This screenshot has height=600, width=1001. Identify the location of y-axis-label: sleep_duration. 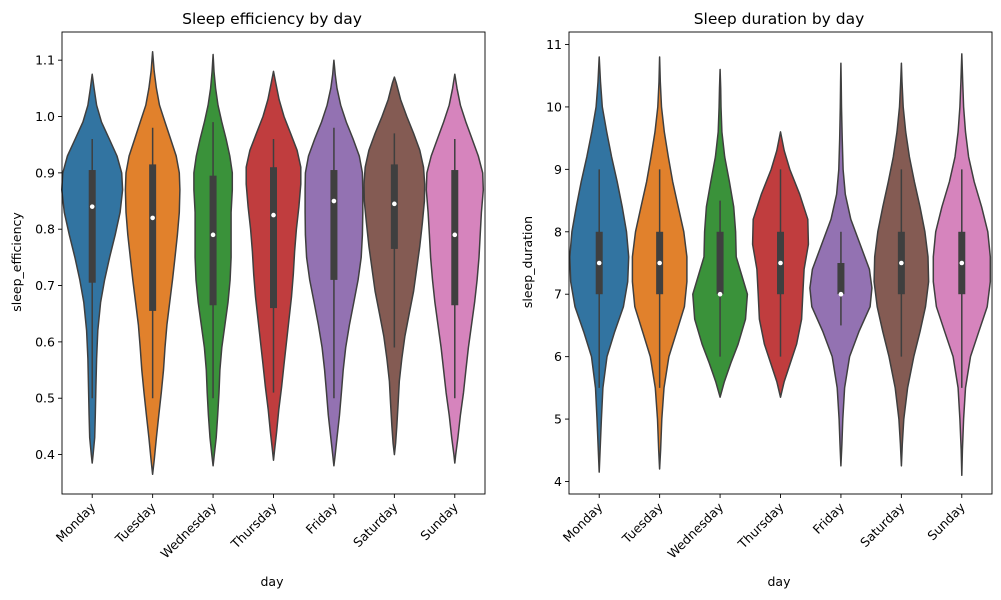
(527, 262).